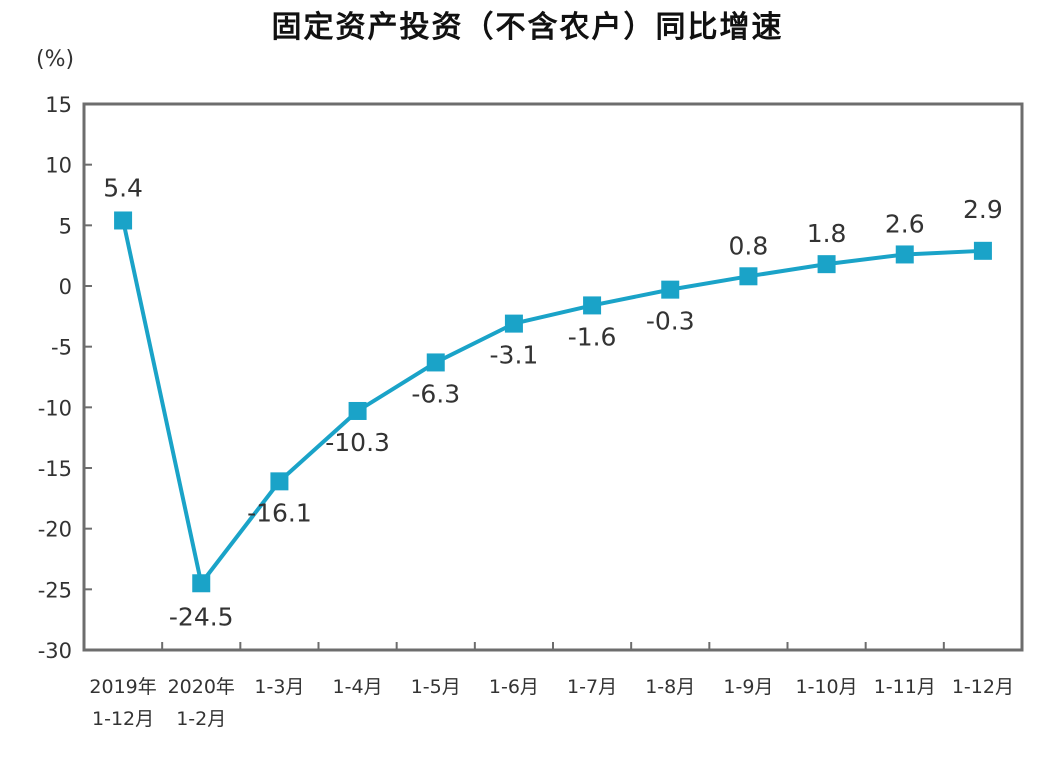 This screenshot has height=758, width=1055. I want to click on y-tick-label: 10, so click(58, 166).